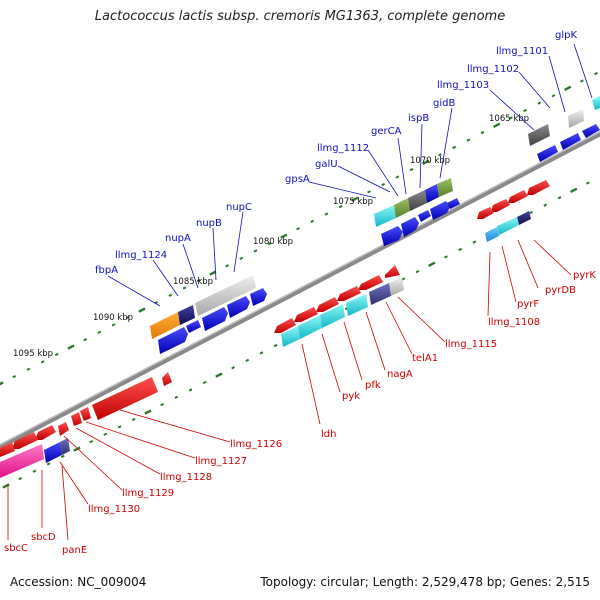  I want to click on gene-label-glpK: glpK, so click(566, 35).